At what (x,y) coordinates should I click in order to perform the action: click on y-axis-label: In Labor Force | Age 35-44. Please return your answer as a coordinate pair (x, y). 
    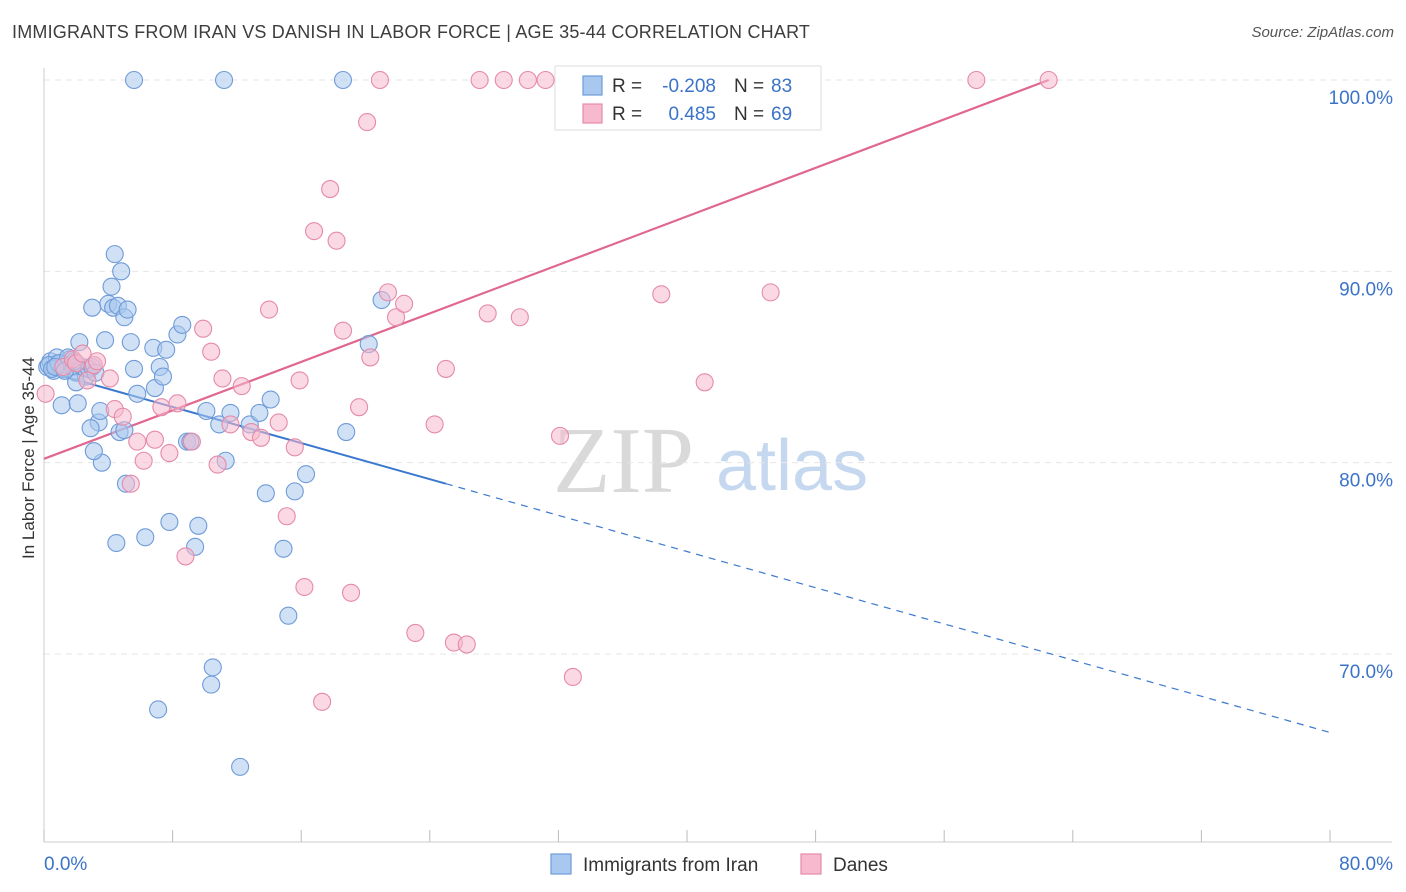
    Looking at the image, I should click on (28, 458).